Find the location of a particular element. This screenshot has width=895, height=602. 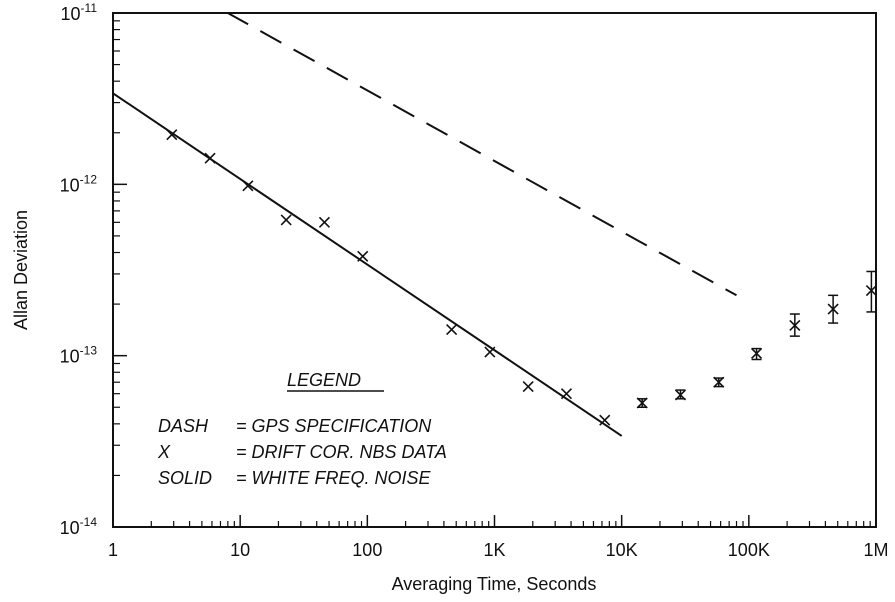

y-axis-ticks: 10-14 10-13 10-12 10-11 is located at coordinates (93, 269).